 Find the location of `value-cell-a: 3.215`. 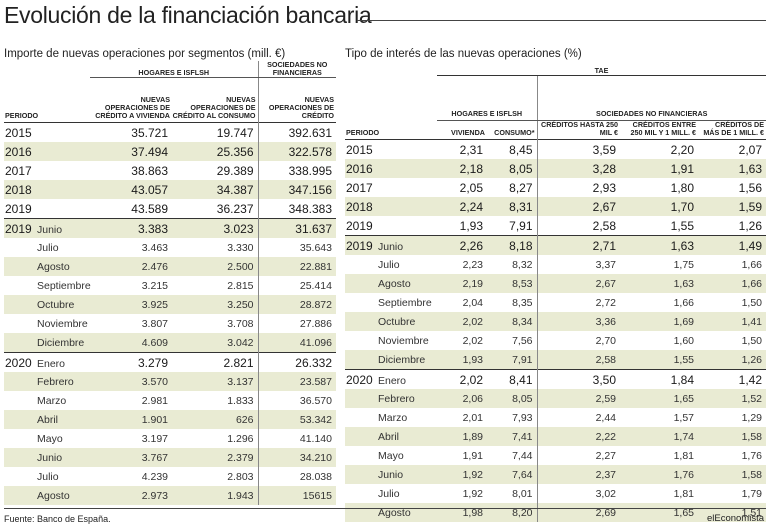

value-cell-a: 3.215 is located at coordinates (154, 285).